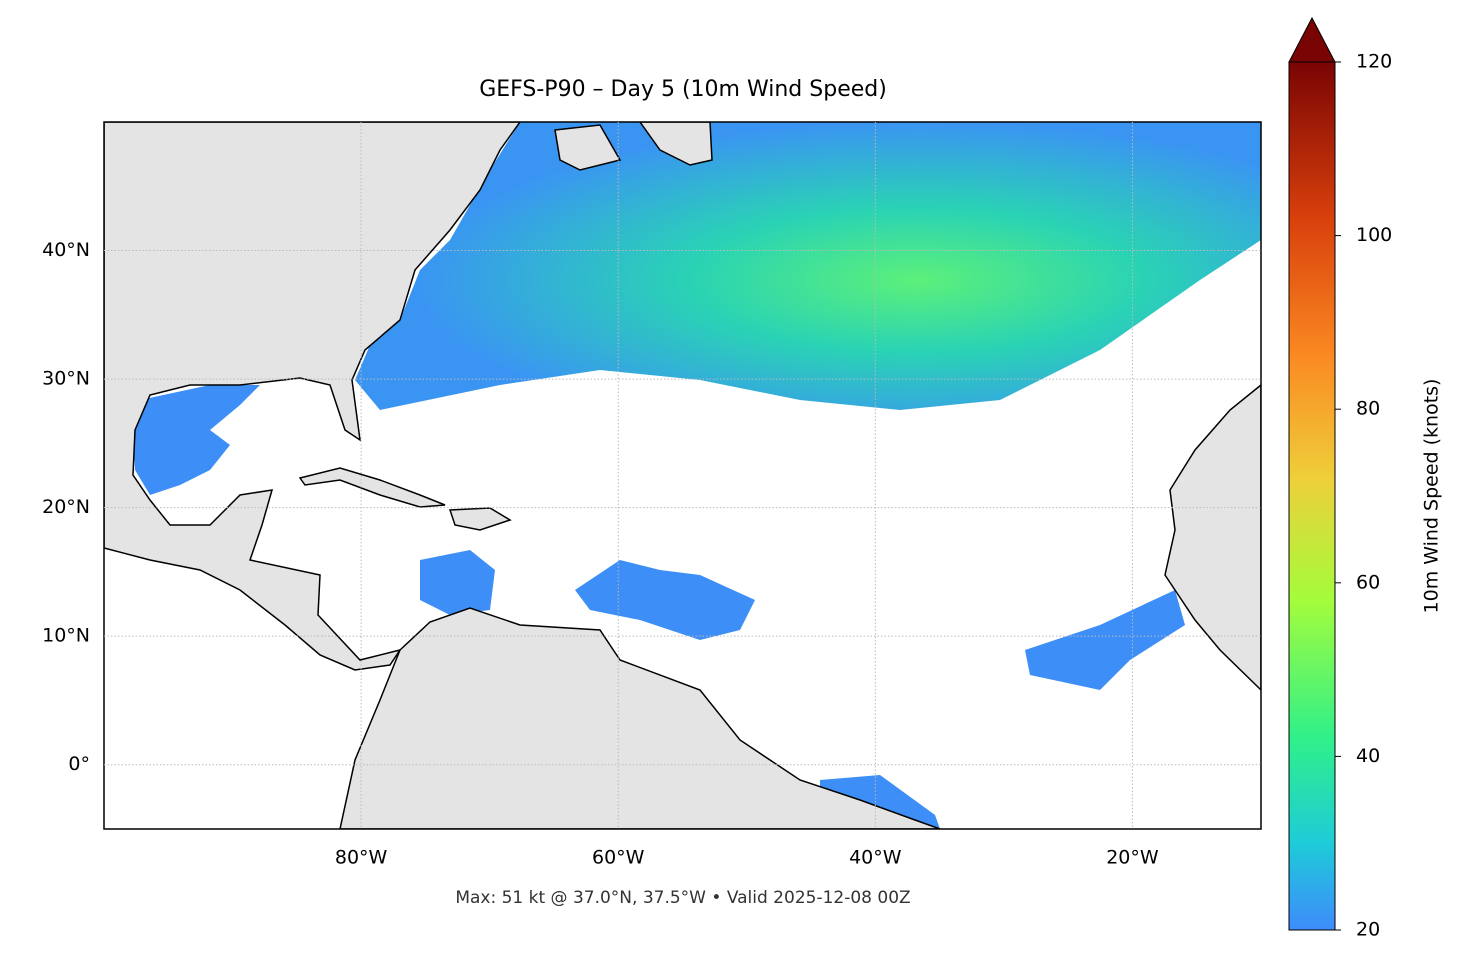 This screenshot has height=973, width=1466. Describe the element at coordinates (66, 636) in the screenshot. I see `y-tick-label: 10°N` at that location.